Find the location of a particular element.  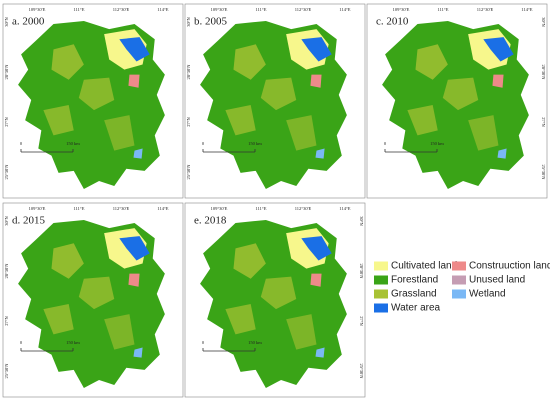

panel-label: e. 2018 is located at coordinates (210, 221).